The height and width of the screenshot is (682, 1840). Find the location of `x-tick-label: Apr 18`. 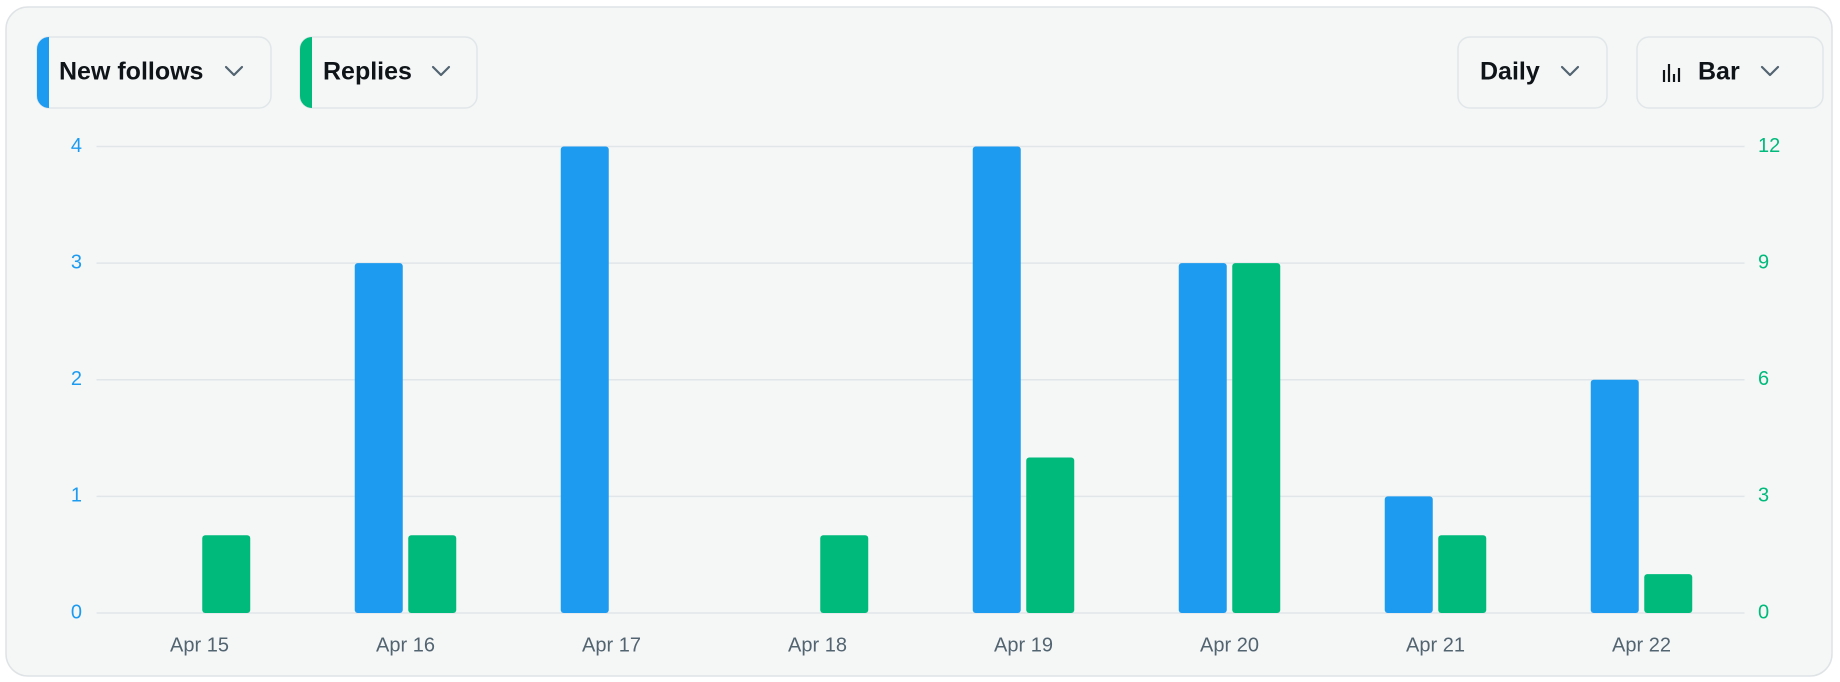

x-tick-label: Apr 18 is located at coordinates (817, 645).